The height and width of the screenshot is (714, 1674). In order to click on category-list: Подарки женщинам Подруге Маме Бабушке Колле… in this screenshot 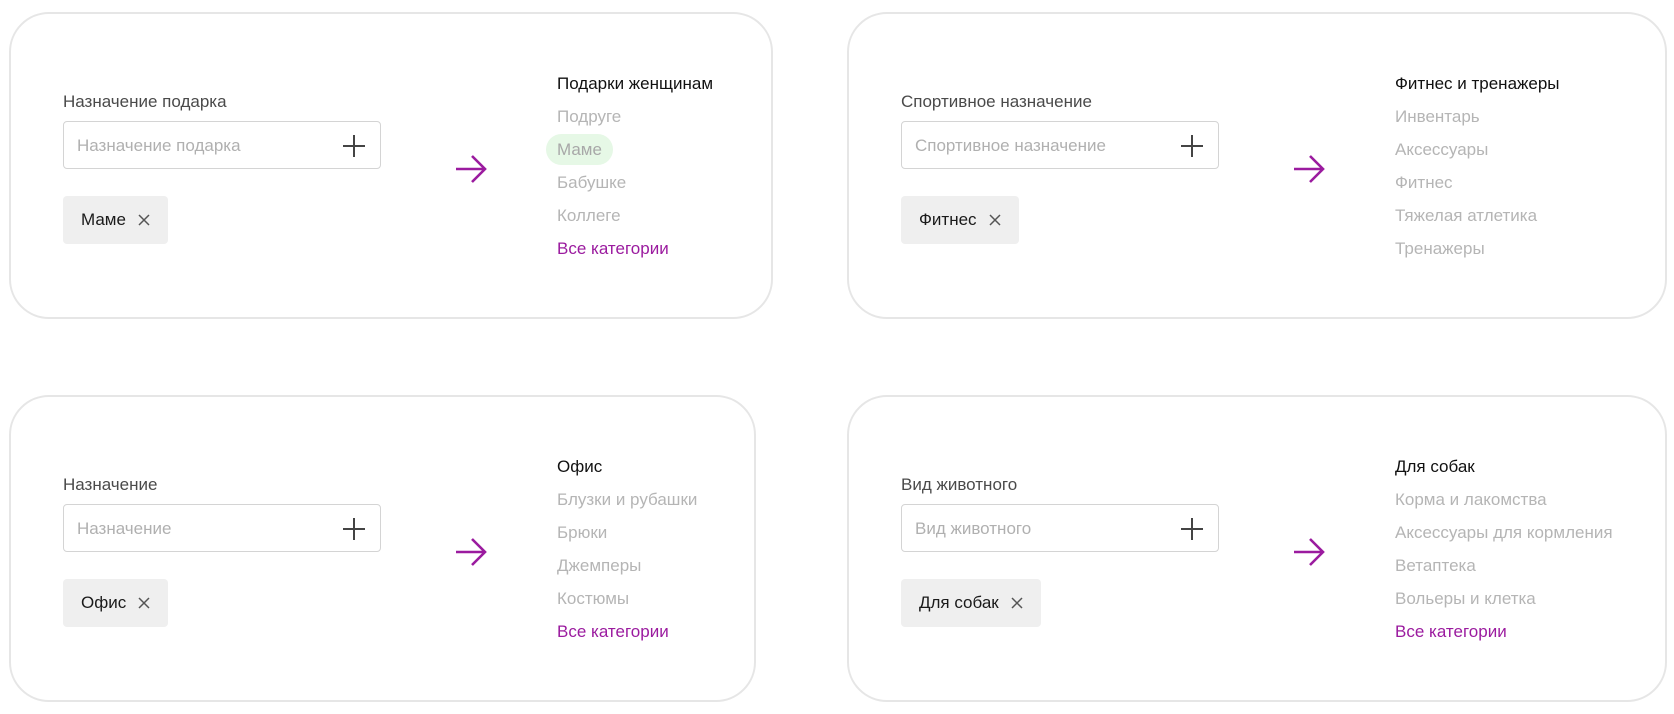, I will do `click(630, 171)`.